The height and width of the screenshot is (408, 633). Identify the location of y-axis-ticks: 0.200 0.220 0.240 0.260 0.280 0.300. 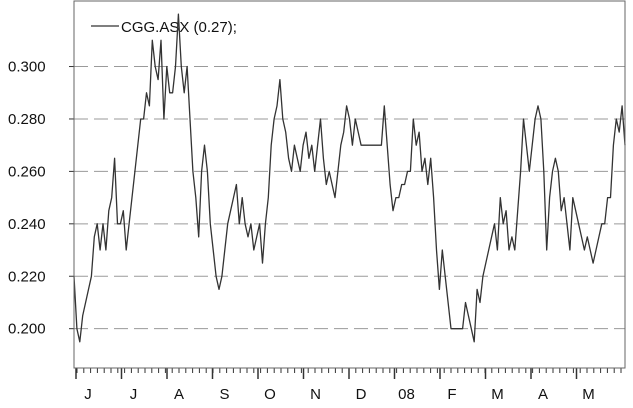
(41, 198).